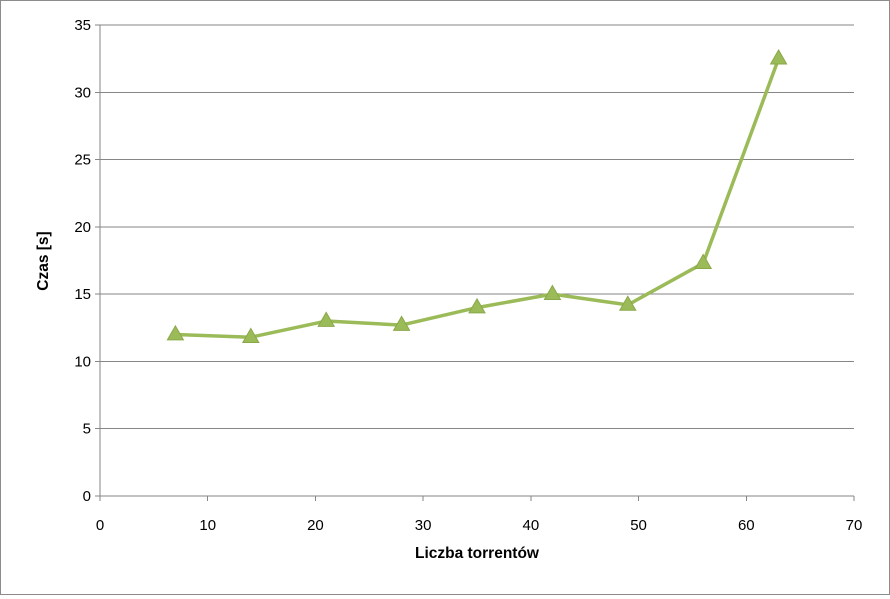  What do you see at coordinates (638, 525) in the screenshot?
I see `x-tick-label: 50` at bounding box center [638, 525].